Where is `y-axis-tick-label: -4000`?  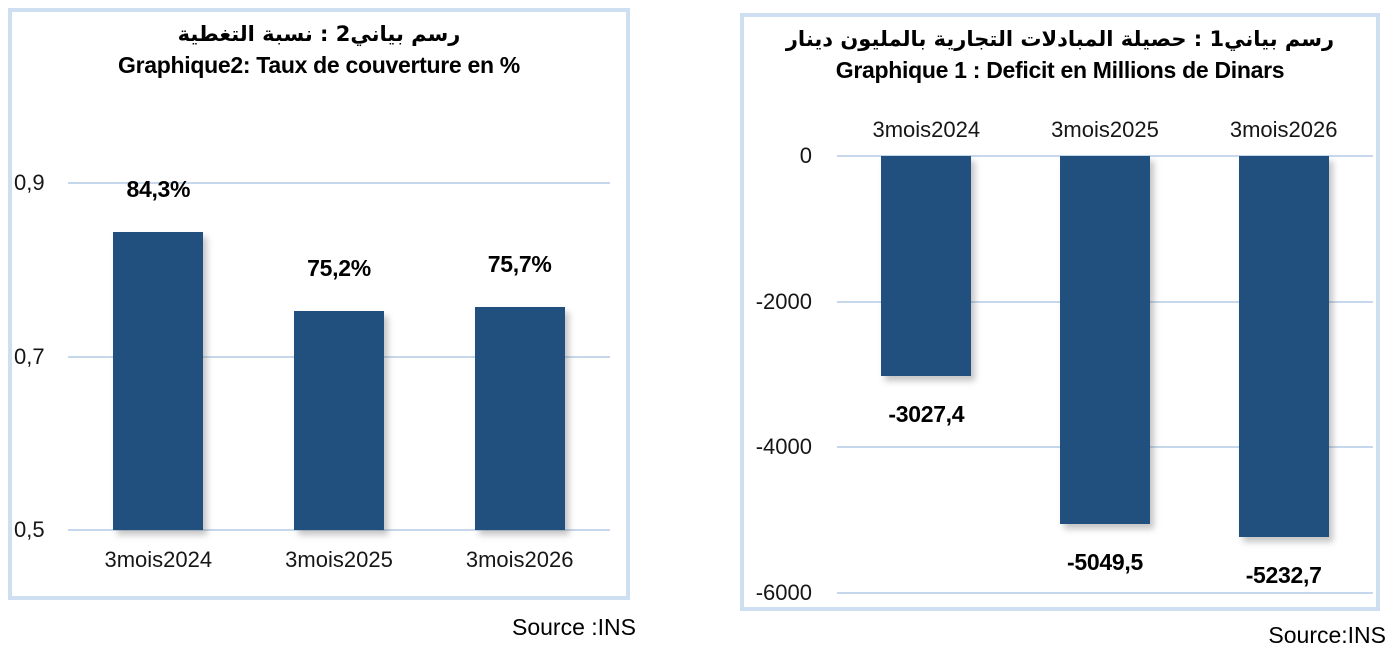
y-axis-tick-label: -4000 is located at coordinates (783, 447).